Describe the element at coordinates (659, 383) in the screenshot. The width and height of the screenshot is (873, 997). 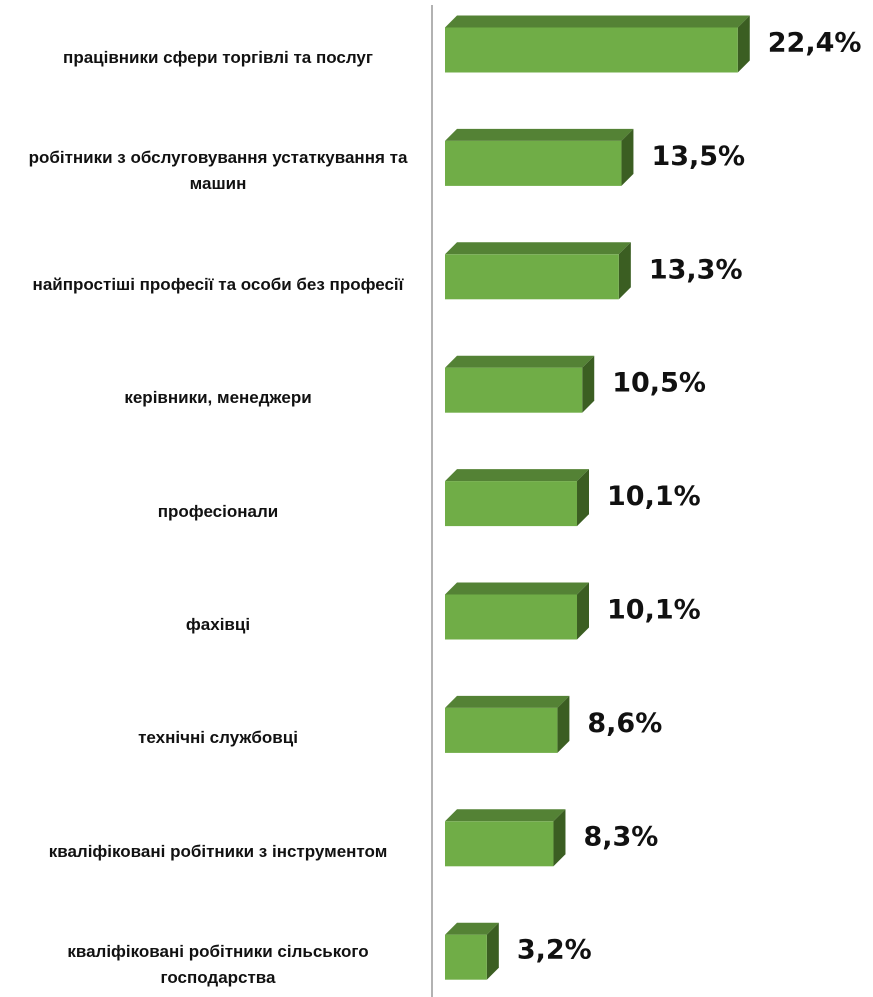
I see `value-label: 10,5%` at that location.